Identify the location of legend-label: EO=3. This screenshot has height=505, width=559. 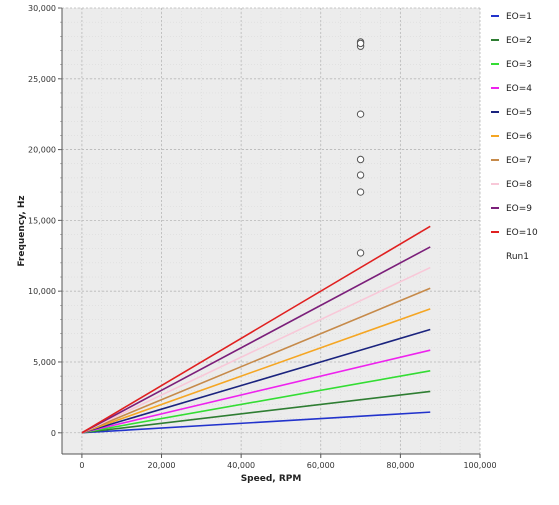
(519, 65).